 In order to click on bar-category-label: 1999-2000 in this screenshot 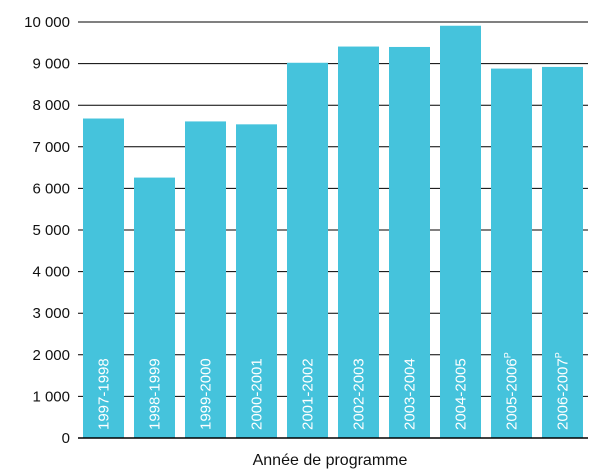, I will do `click(206, 394)`.